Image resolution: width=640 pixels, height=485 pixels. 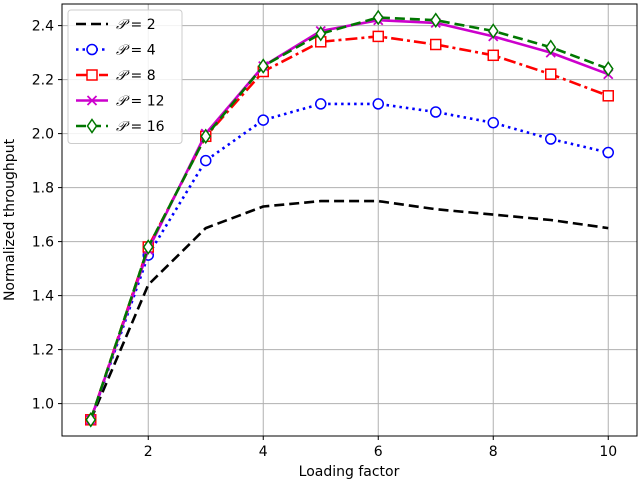 What do you see at coordinates (145, 102) in the screenshot?
I see `legend-value: = 12` at bounding box center [145, 102].